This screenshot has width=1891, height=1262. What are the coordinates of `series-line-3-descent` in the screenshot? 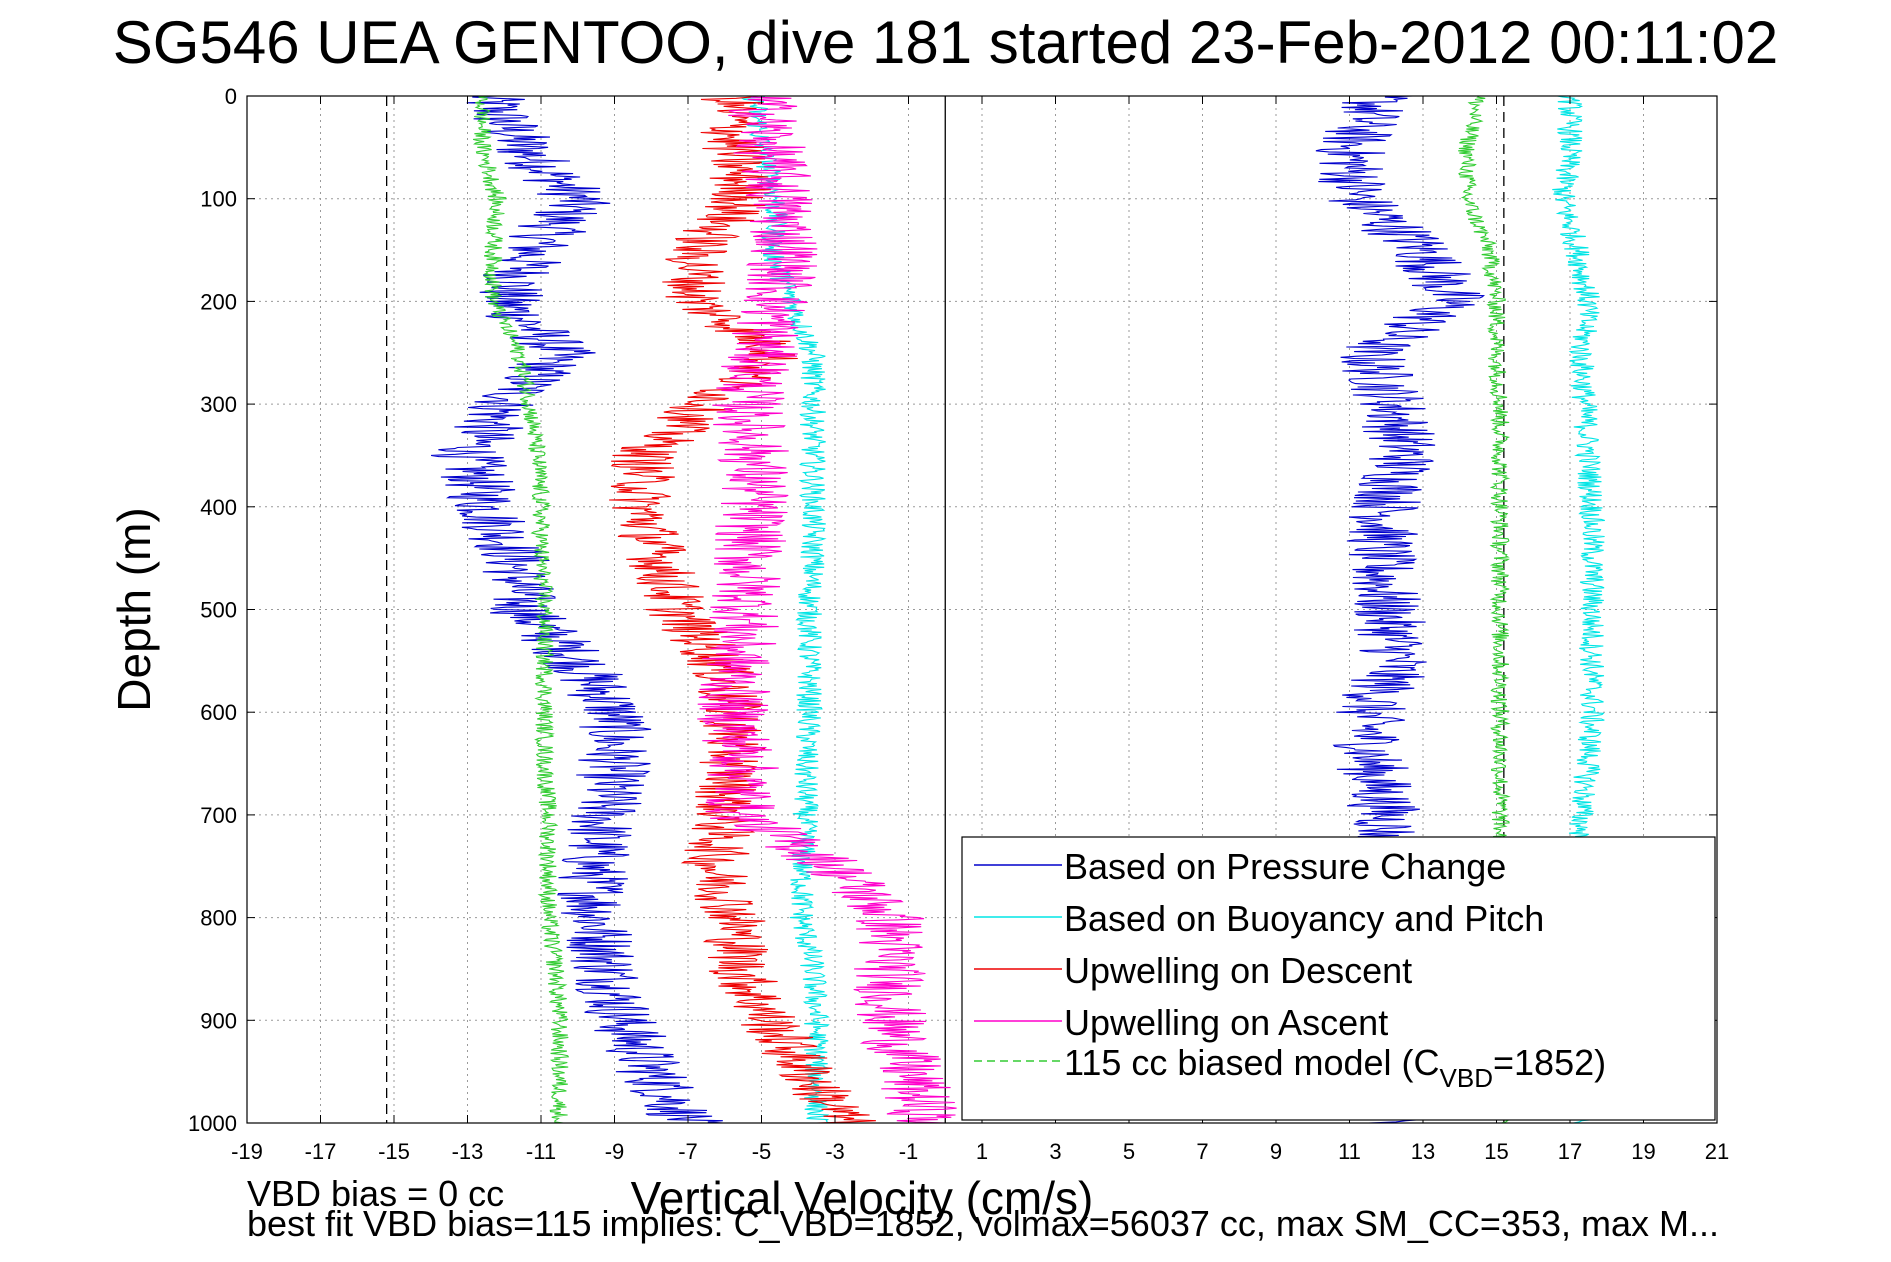 It's located at (827, 609).